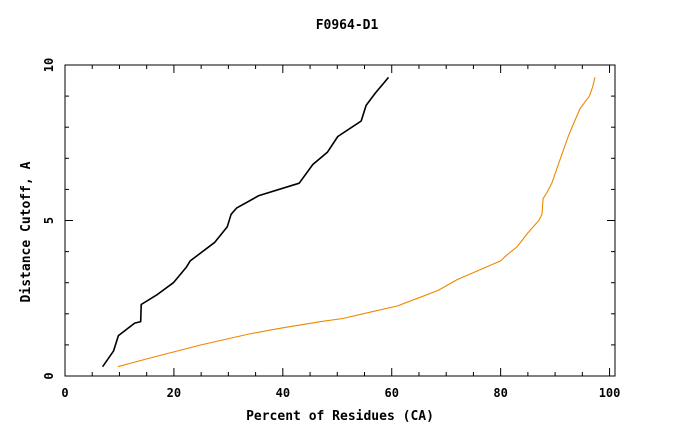  What do you see at coordinates (64, 393) in the screenshot?
I see `x-tick-label: 0` at bounding box center [64, 393].